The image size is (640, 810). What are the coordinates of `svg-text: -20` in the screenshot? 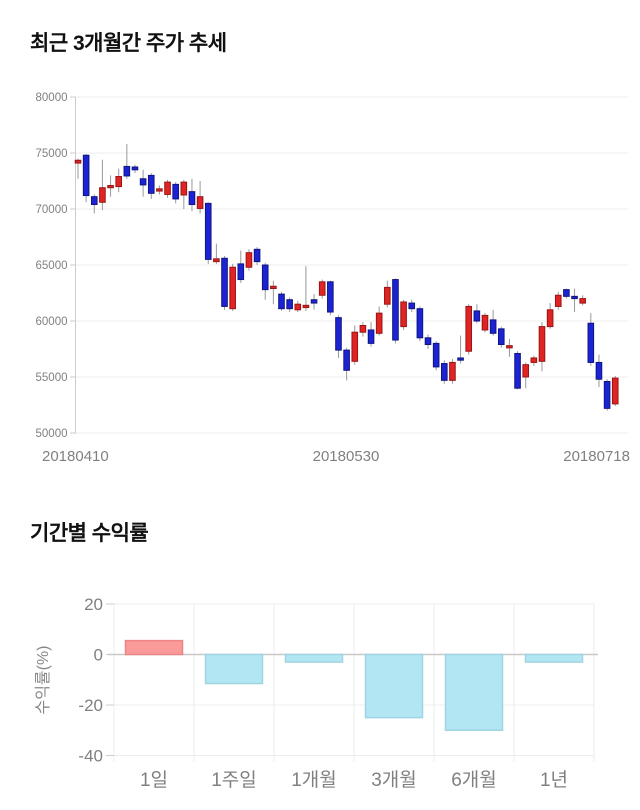 It's located at (90, 705).